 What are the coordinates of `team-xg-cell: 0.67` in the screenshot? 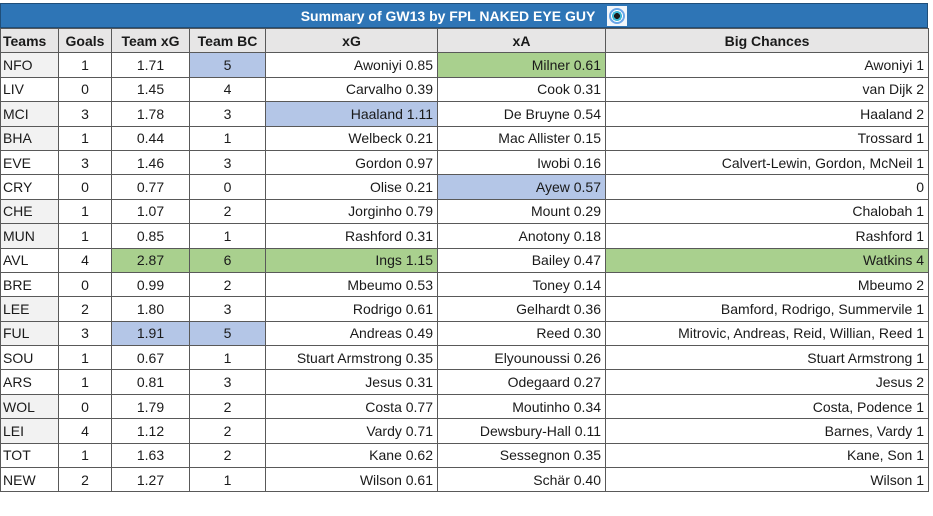 It's located at (150, 358).